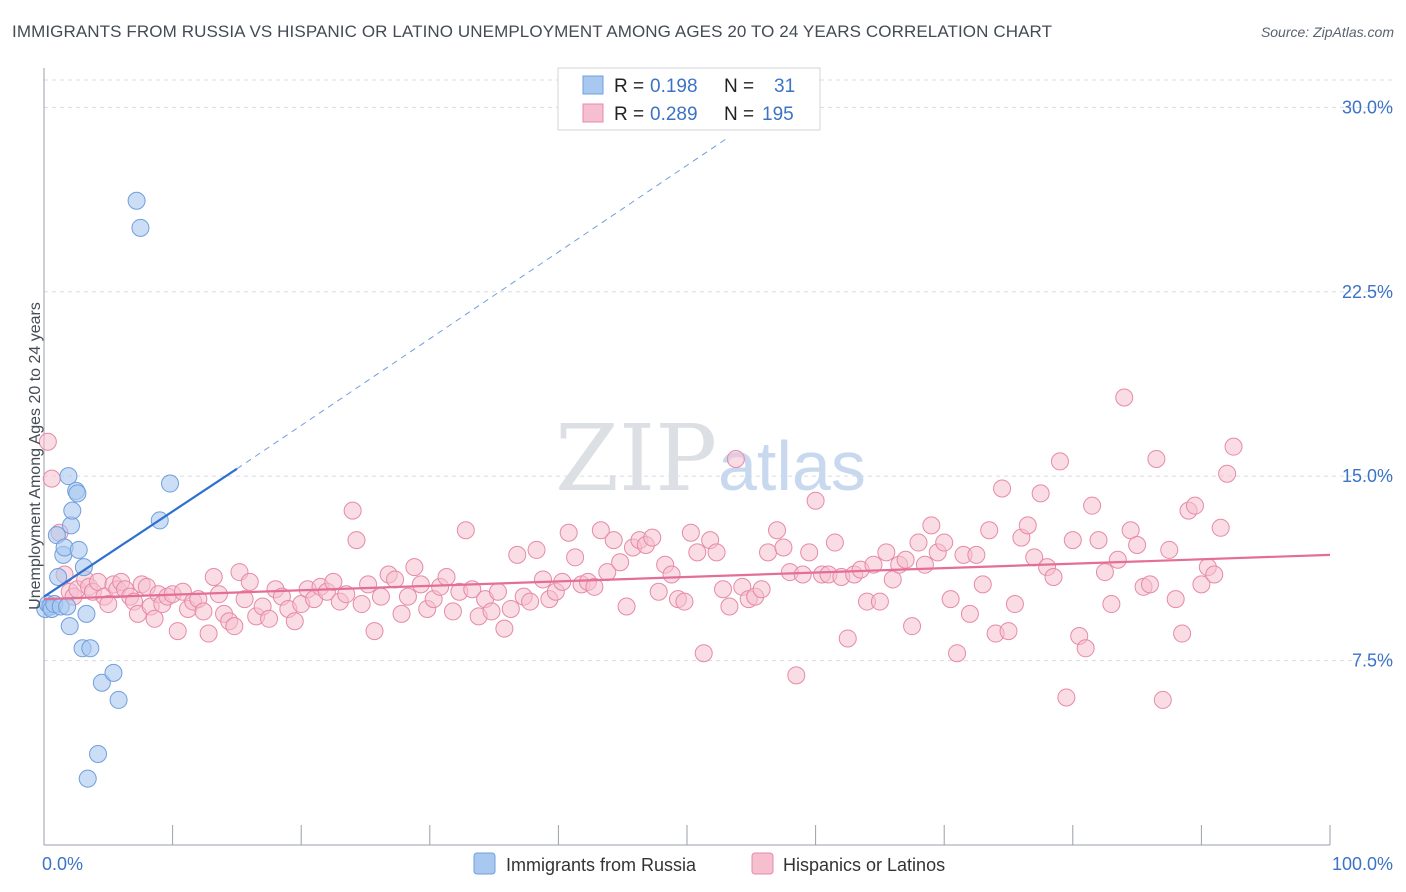  I want to click on legend-r-value: 0.198, so click(674, 86).